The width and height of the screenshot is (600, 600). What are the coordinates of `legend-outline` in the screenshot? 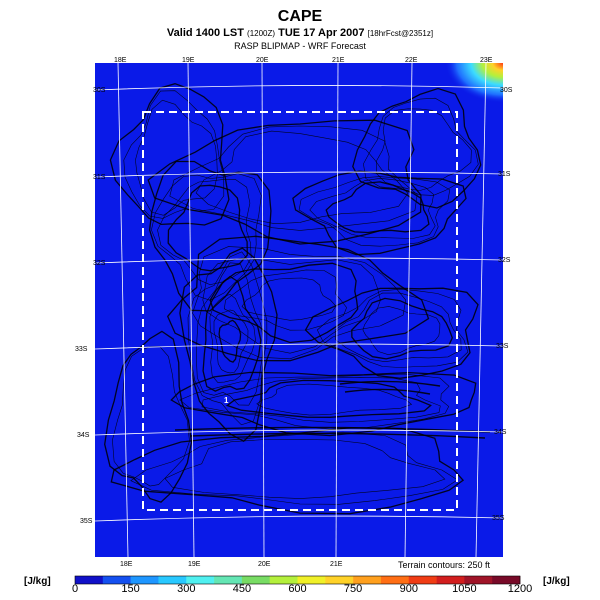 It's located at (297, 580).